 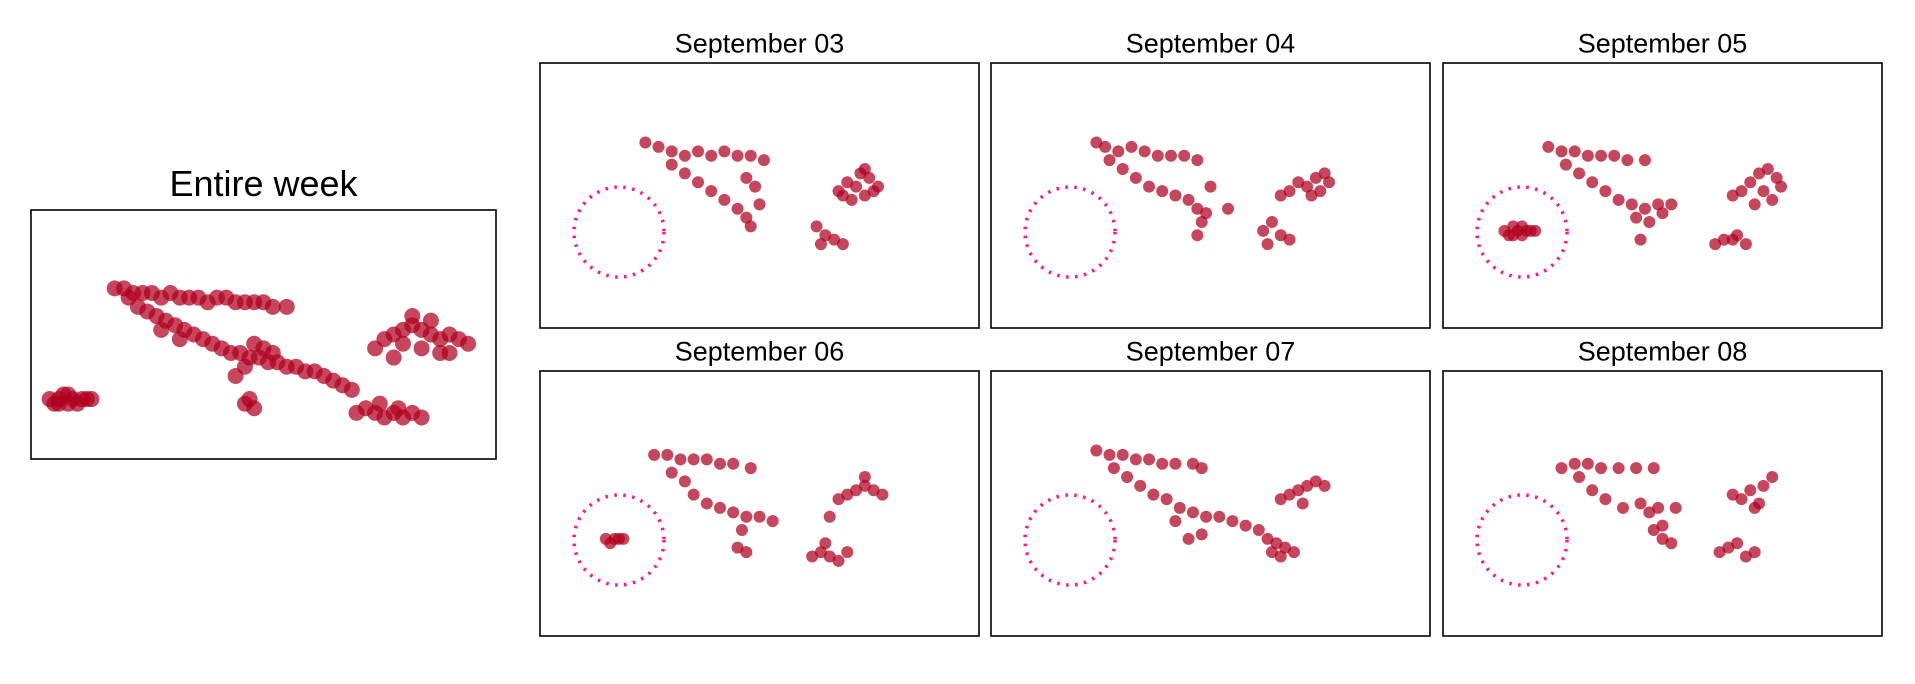 I want to click on panel-title: Entire week, so click(x=263, y=183).